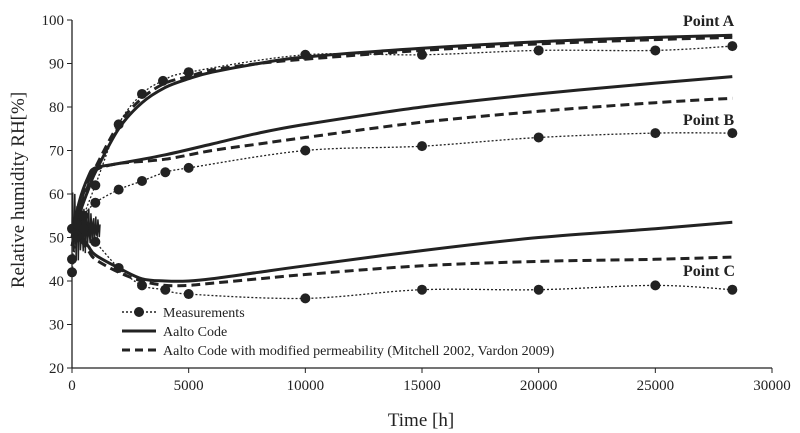 The image size is (800, 433). I want to click on y-tick-label: 30, so click(56, 326).